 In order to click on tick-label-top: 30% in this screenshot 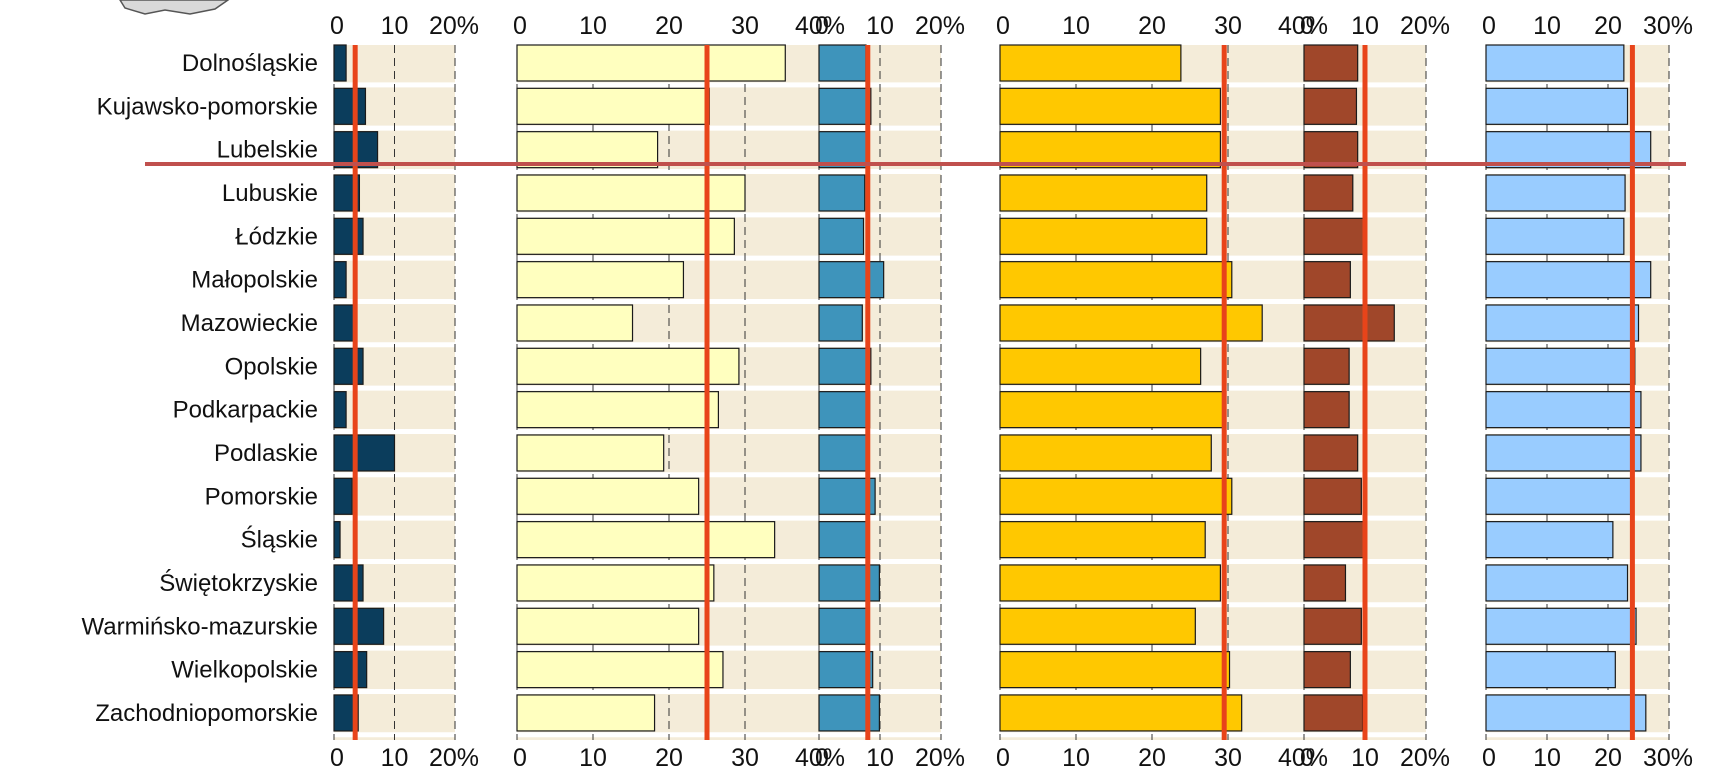, I will do `click(1668, 26)`.